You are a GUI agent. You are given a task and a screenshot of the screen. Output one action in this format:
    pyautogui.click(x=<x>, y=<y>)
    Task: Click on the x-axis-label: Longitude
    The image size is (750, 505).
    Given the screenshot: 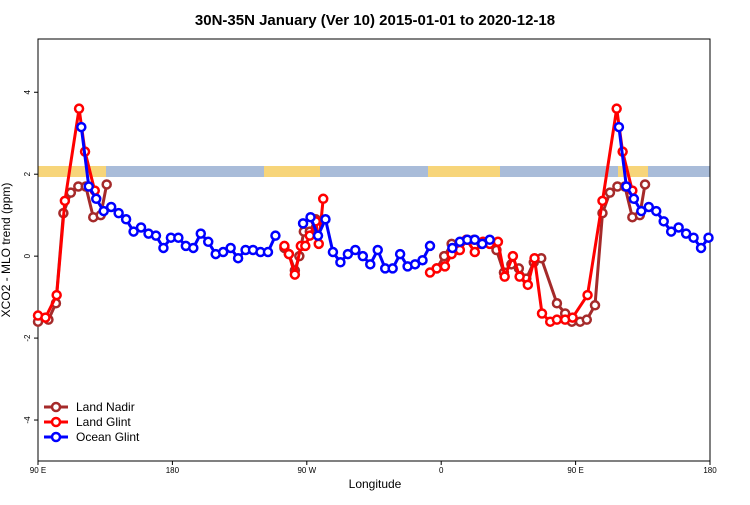 What is the action you would take?
    pyautogui.click(x=375, y=484)
    